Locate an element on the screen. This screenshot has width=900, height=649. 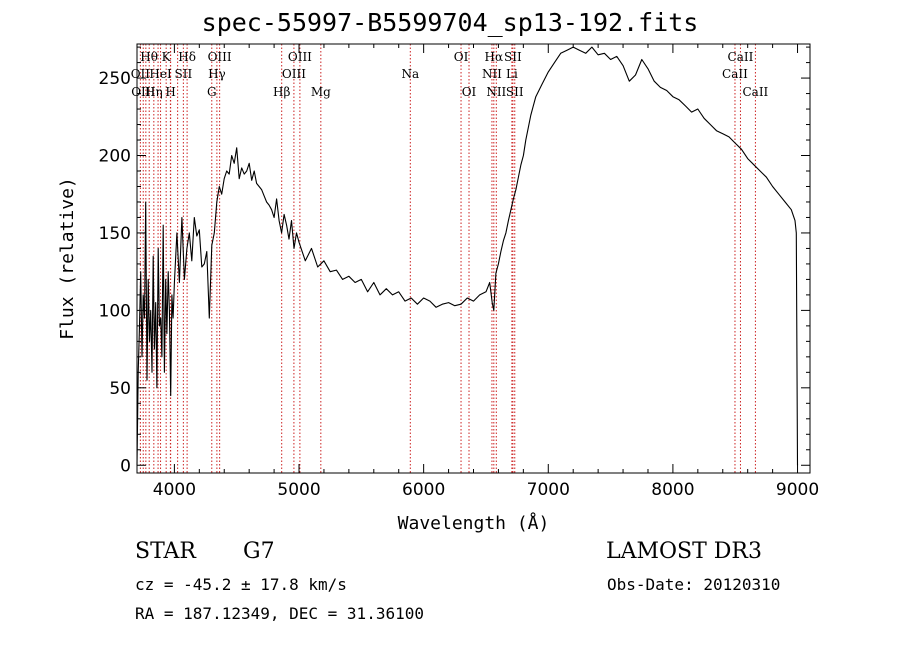
line-annotation-label: Na is located at coordinates (410, 74).